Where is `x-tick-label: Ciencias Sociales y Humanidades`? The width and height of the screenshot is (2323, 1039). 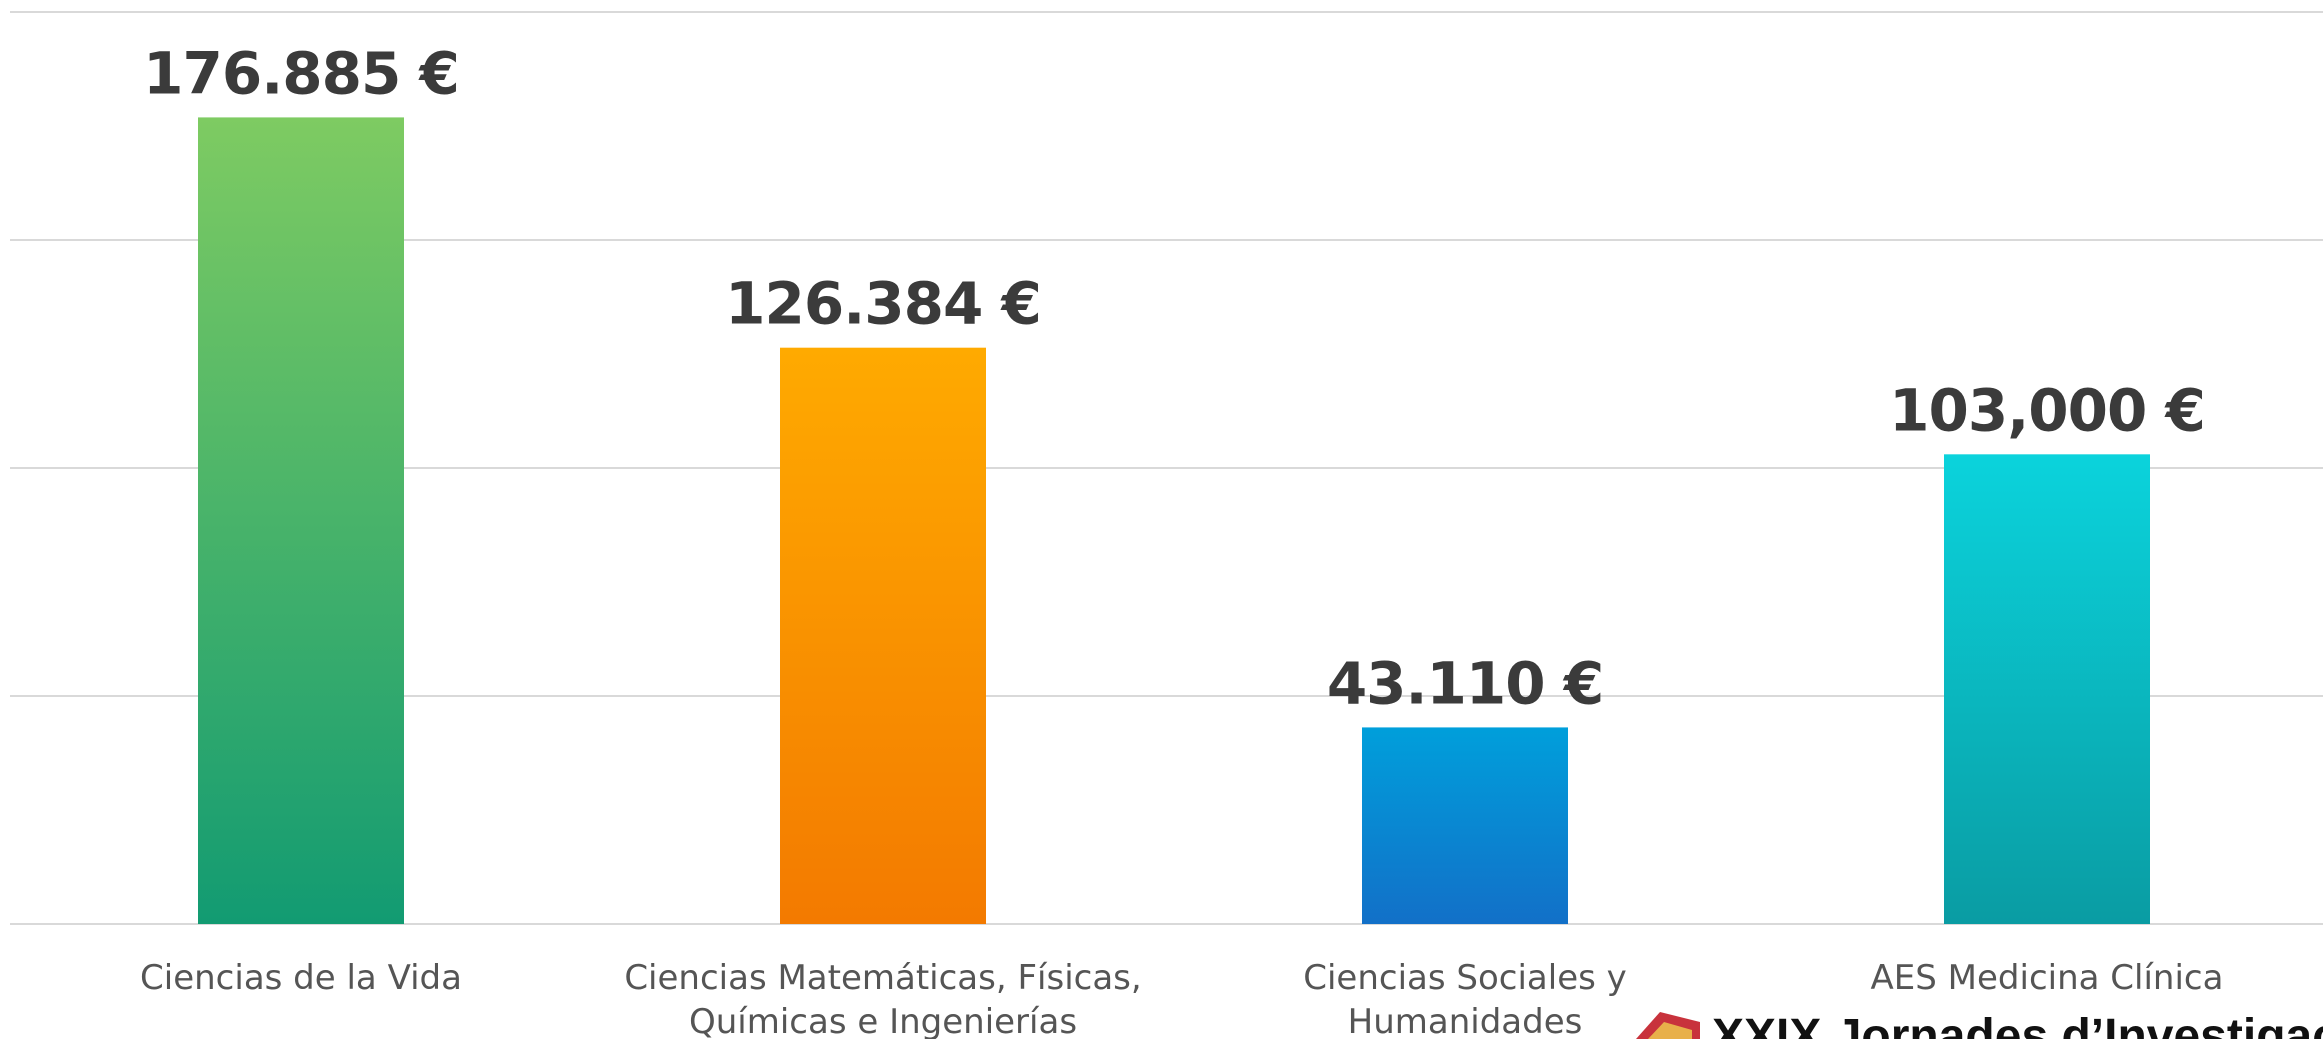
x-tick-label: Ciencias Sociales y Humanidades is located at coordinates (1465, 998).